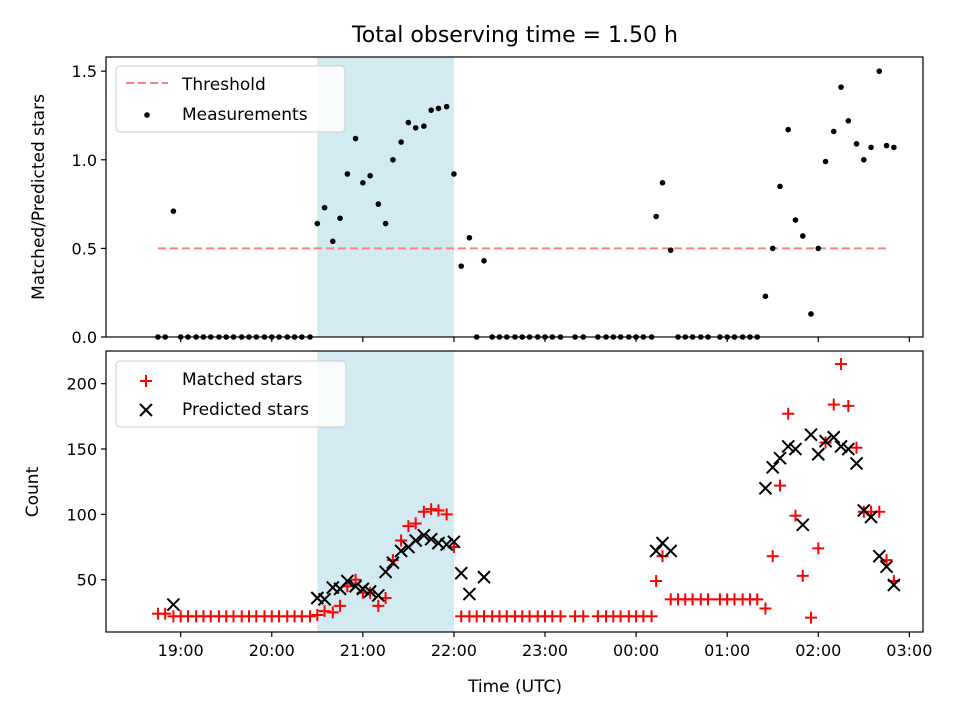 This screenshot has height=720, width=960. I want to click on top-legend-box, so click(230, 99).